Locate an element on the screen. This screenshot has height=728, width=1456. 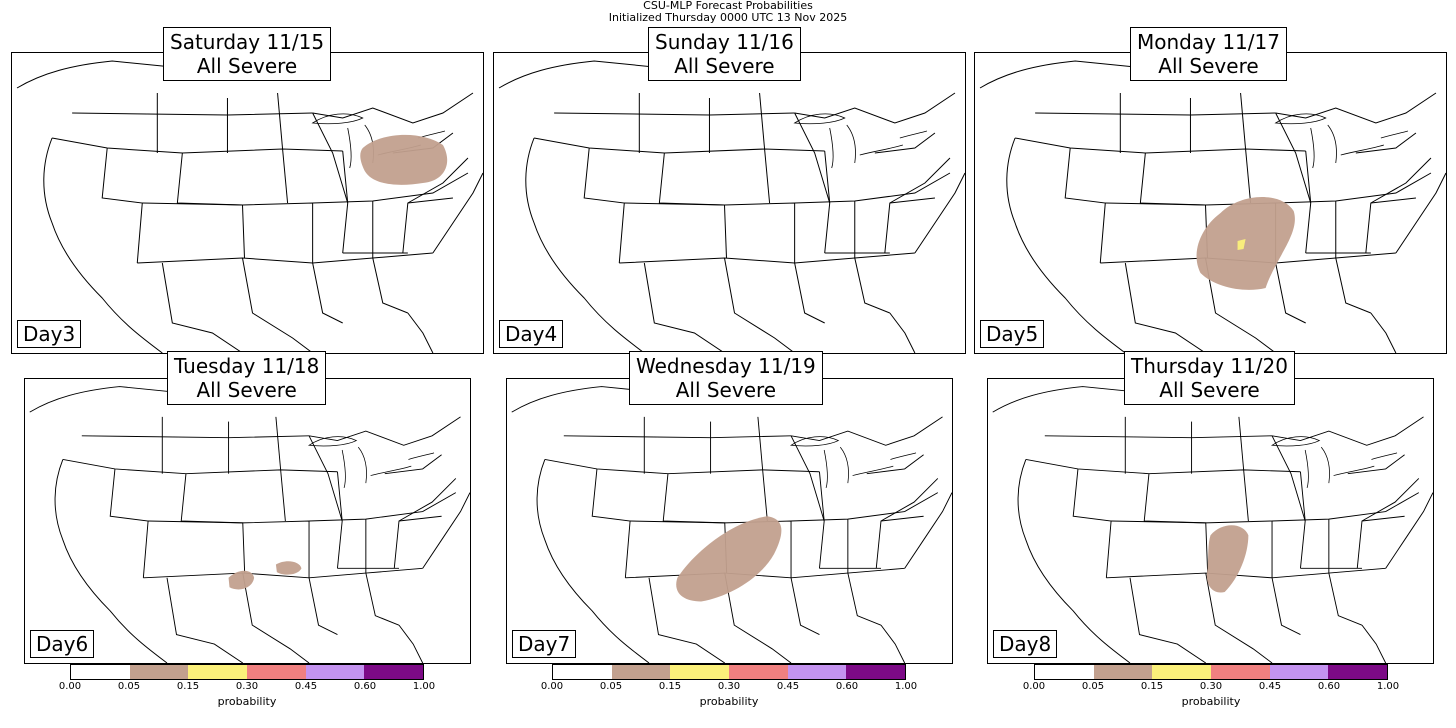
panel-title: Sunday 11/16 All Severe is located at coordinates (724, 54).